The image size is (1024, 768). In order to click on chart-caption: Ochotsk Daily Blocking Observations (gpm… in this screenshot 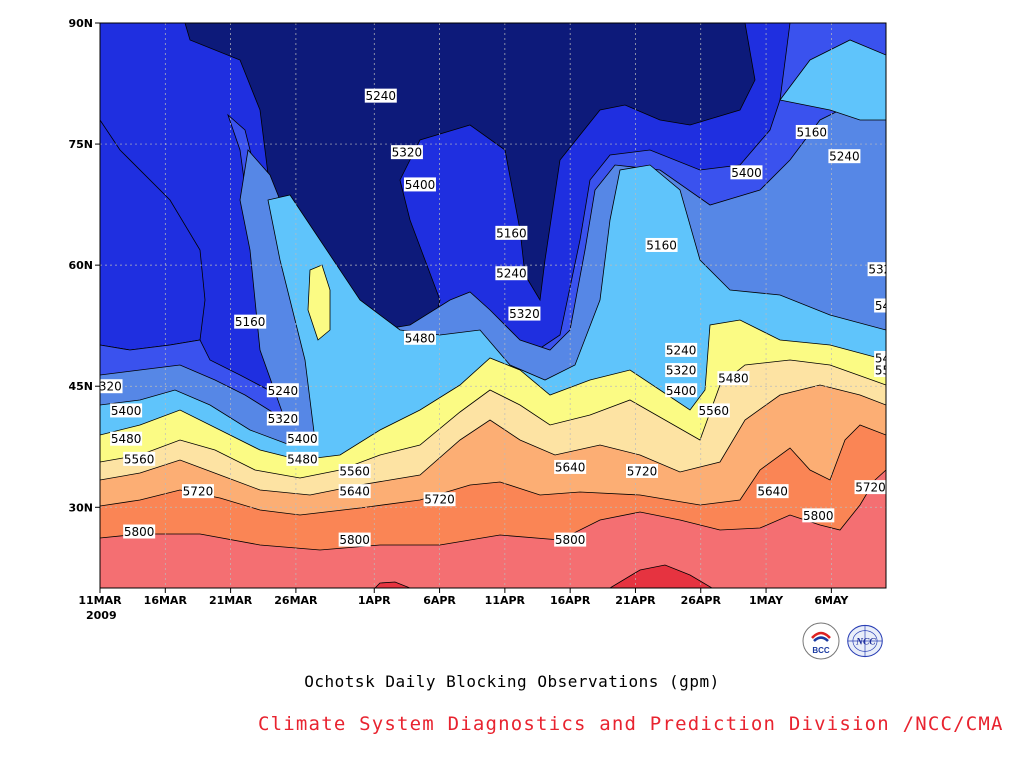, I will do `click(512, 681)`.